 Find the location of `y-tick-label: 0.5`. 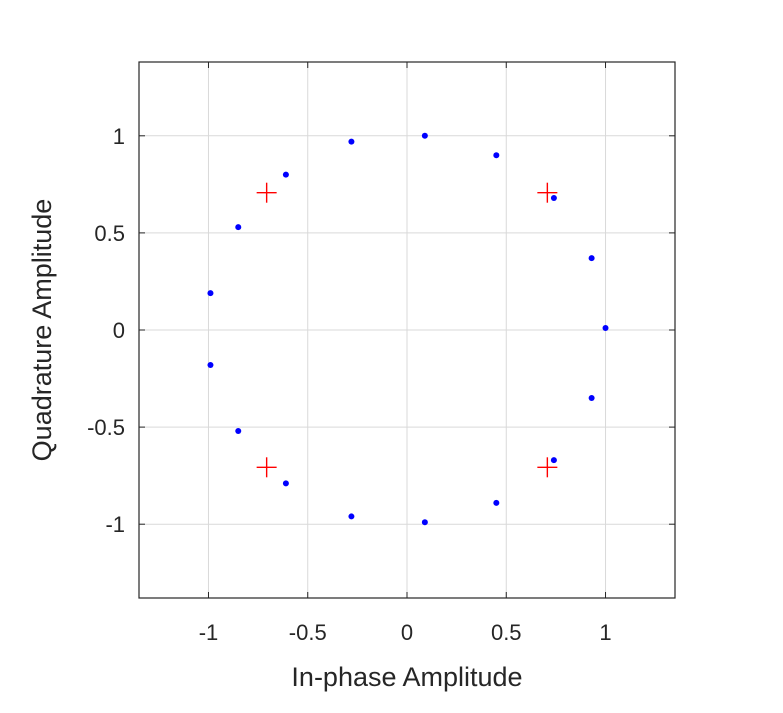

y-tick-label: 0.5 is located at coordinates (109, 233).